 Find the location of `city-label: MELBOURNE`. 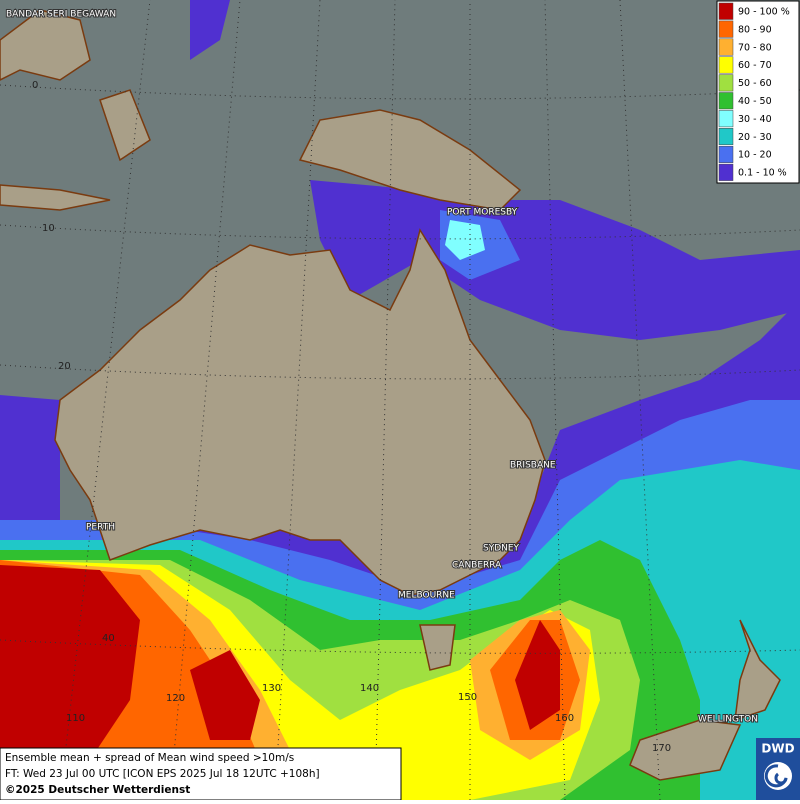

city-label: MELBOURNE is located at coordinates (426, 596).